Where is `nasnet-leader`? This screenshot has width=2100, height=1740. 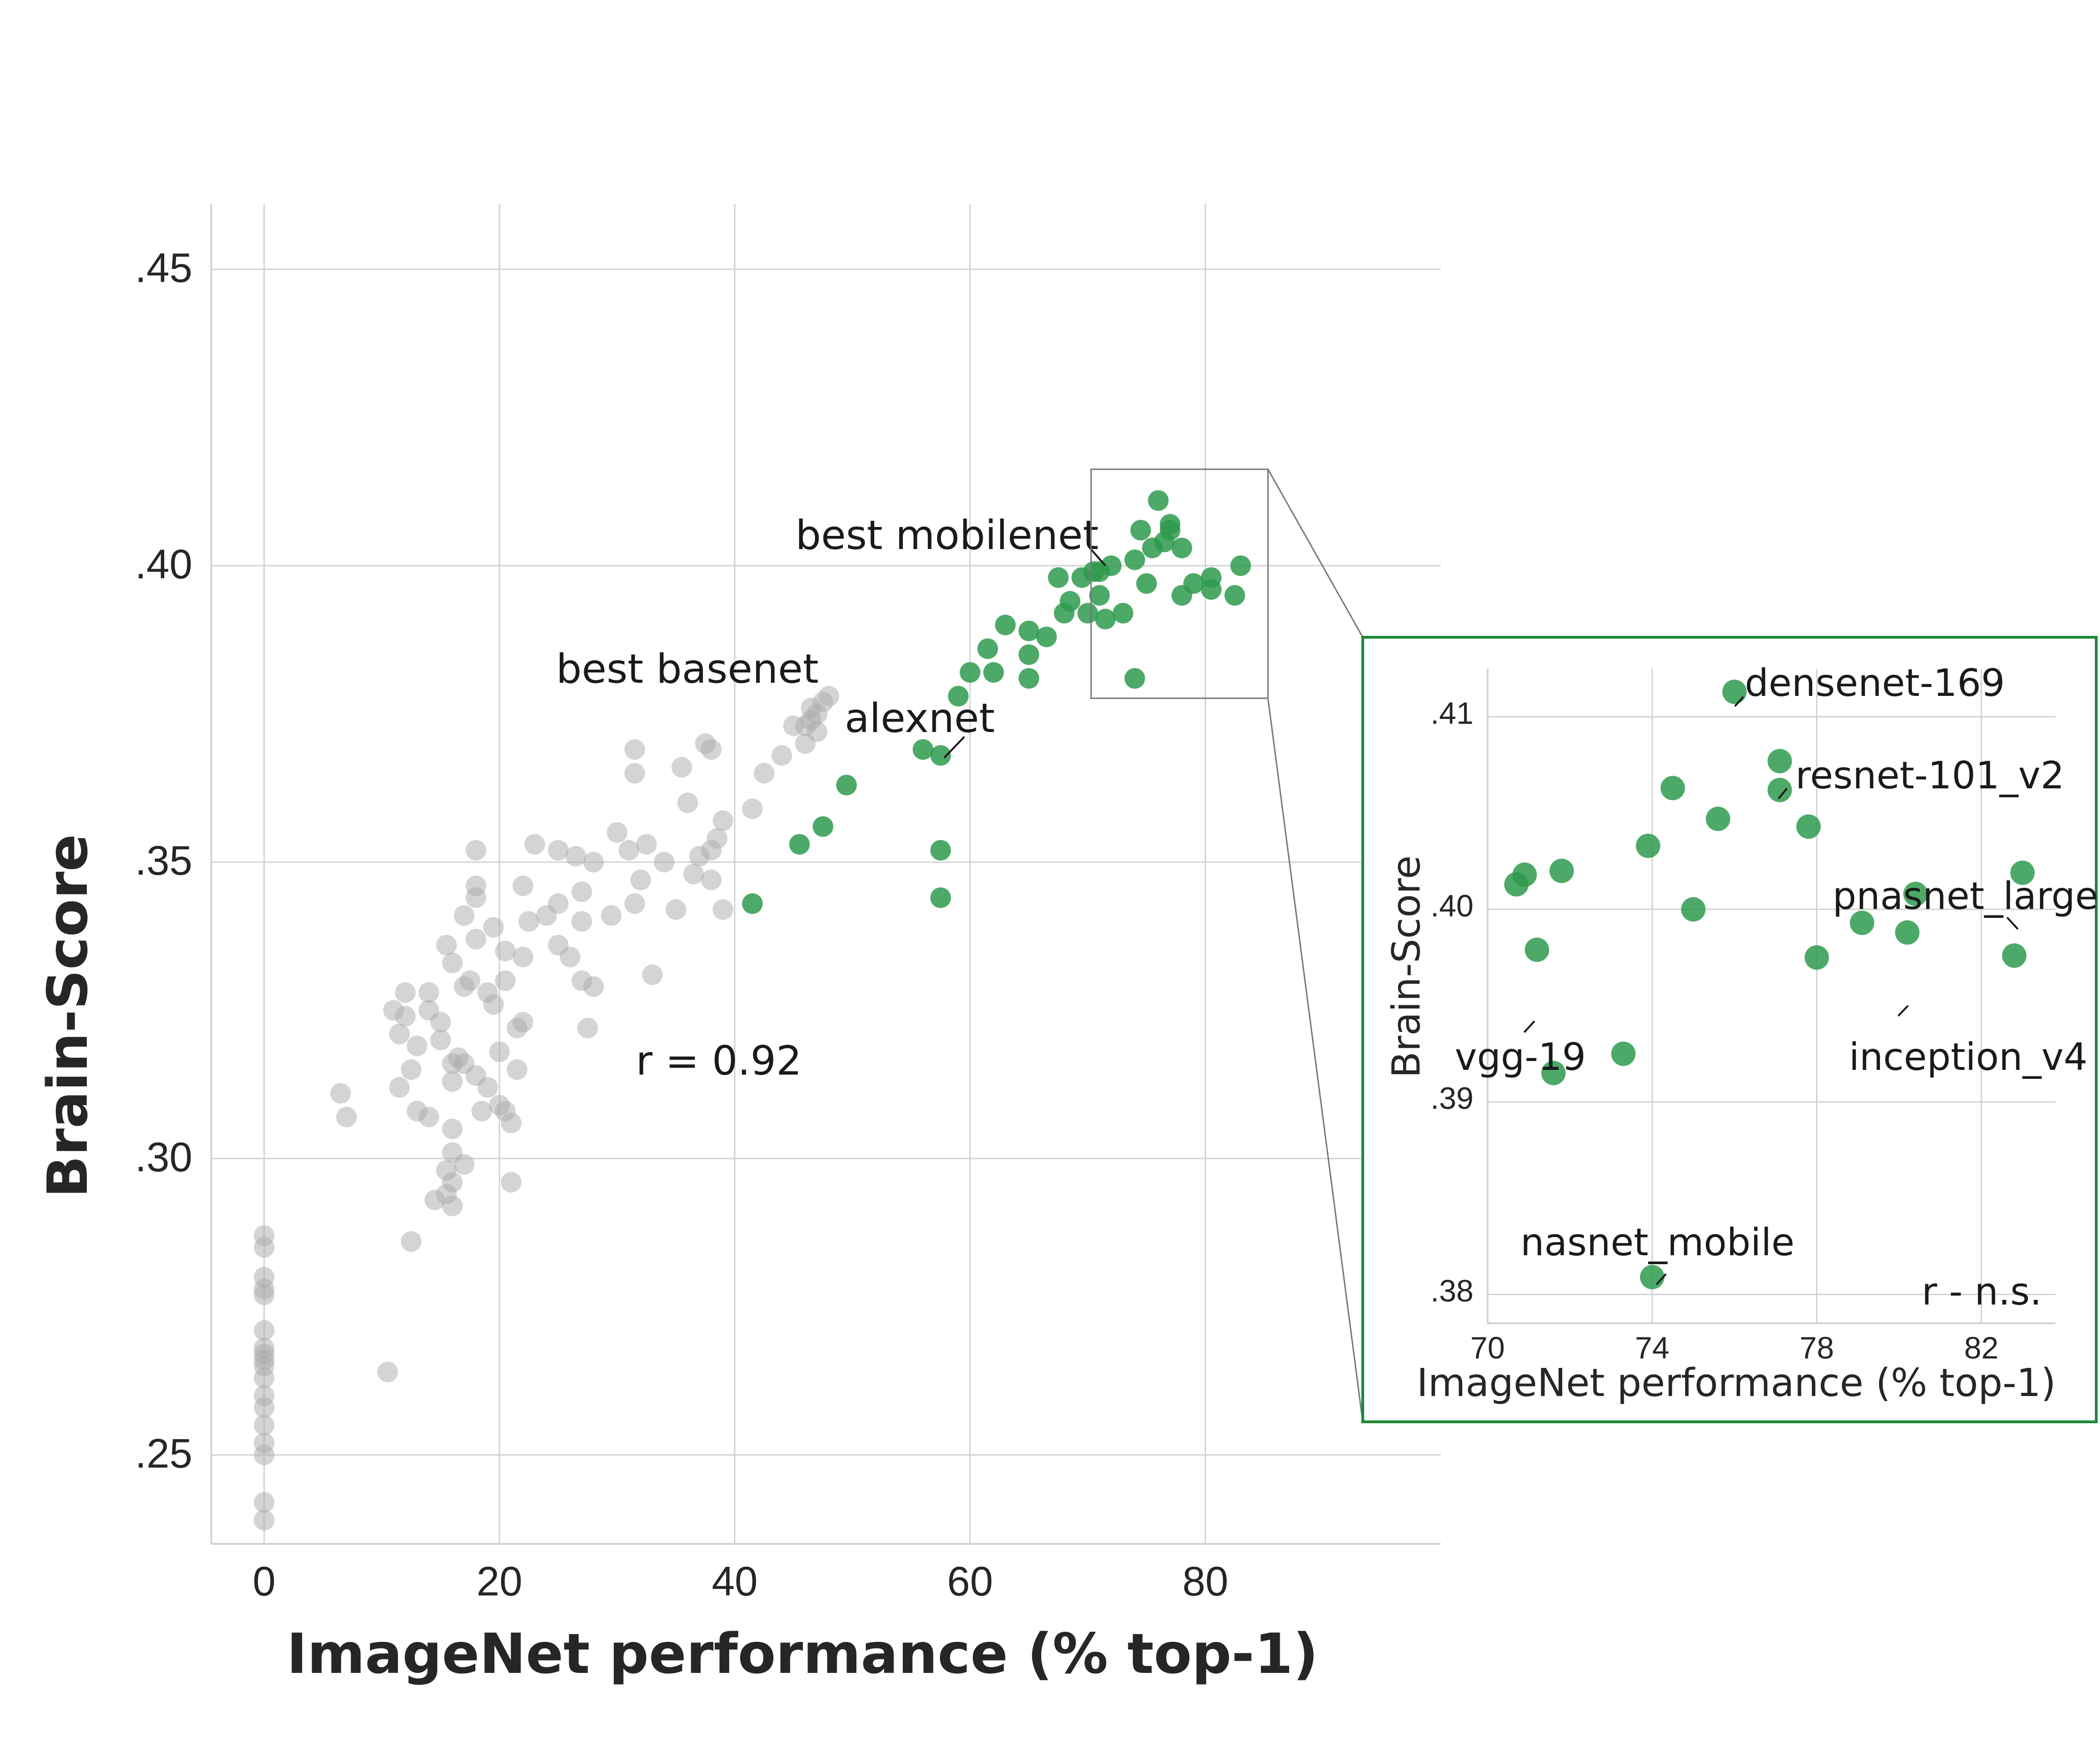 nasnet-leader is located at coordinates (1661, 1279).